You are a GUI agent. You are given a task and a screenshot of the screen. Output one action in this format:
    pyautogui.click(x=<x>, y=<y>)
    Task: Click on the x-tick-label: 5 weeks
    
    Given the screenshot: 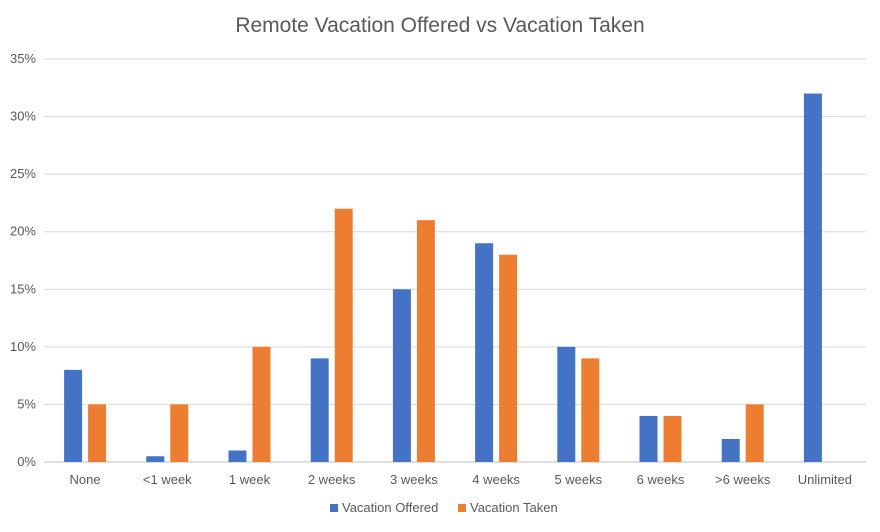 What is the action you would take?
    pyautogui.click(x=578, y=479)
    